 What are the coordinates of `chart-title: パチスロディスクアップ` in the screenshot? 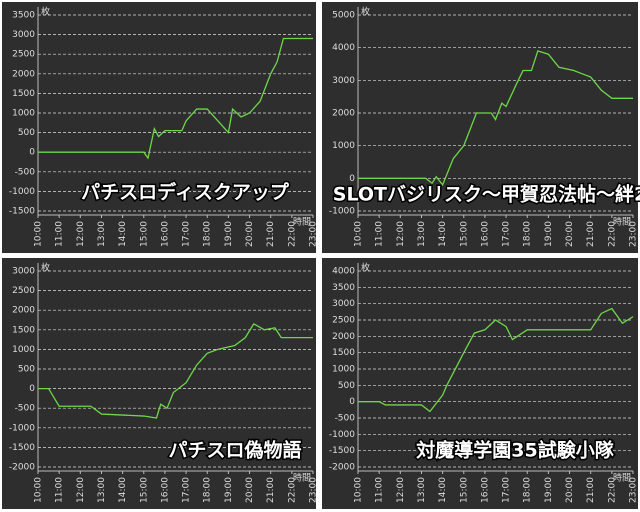 It's located at (185, 192).